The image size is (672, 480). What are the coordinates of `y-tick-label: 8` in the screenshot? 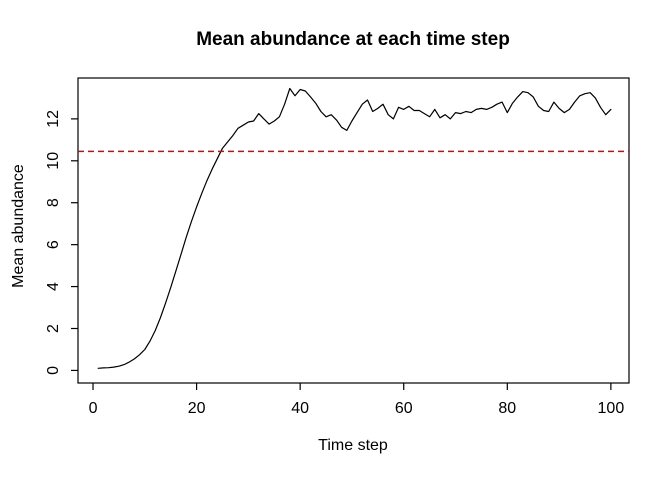 It's located at (53, 202).